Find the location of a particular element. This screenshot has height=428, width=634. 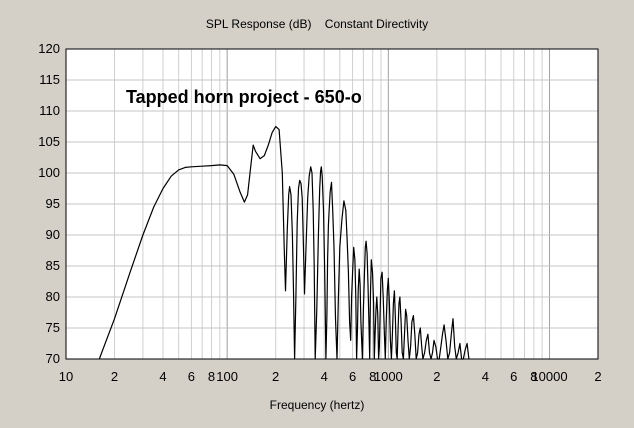

y-tick-label: 85 is located at coordinates (53, 265).